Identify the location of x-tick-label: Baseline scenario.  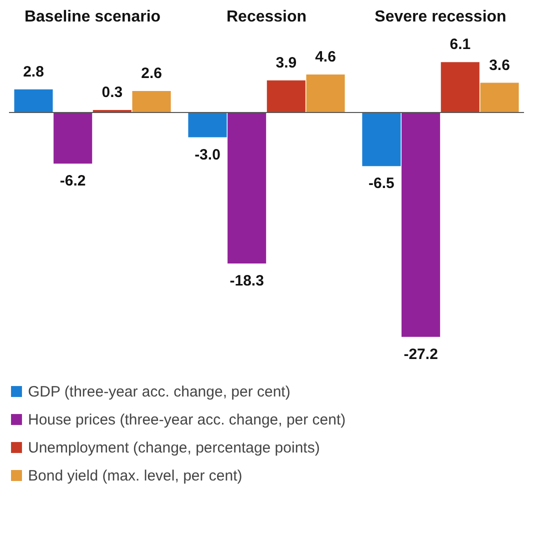
(92, 17).